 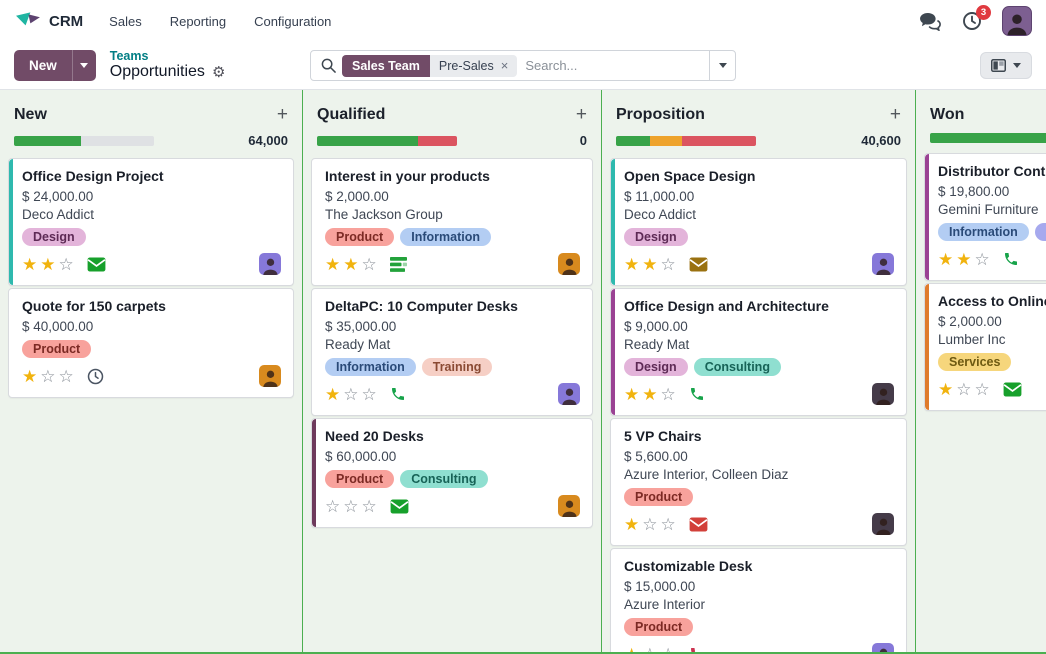 I want to click on column-title: Won, so click(x=947, y=114).